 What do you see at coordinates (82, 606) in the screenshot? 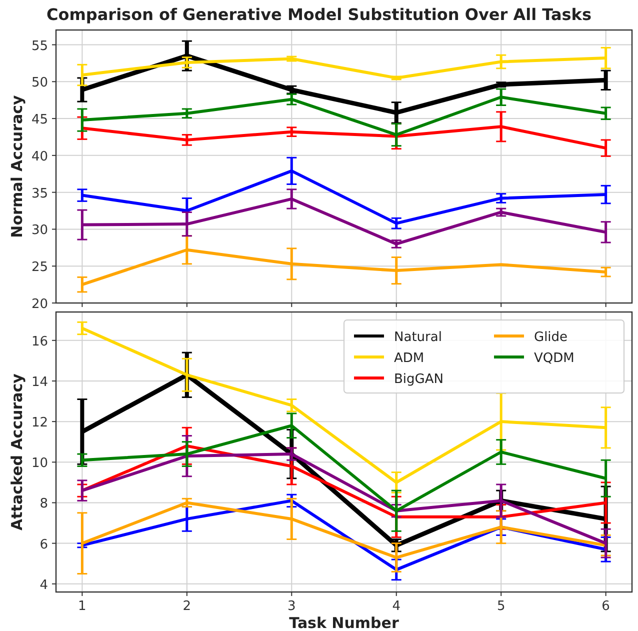
I see `x-tick-label: 1` at bounding box center [82, 606].